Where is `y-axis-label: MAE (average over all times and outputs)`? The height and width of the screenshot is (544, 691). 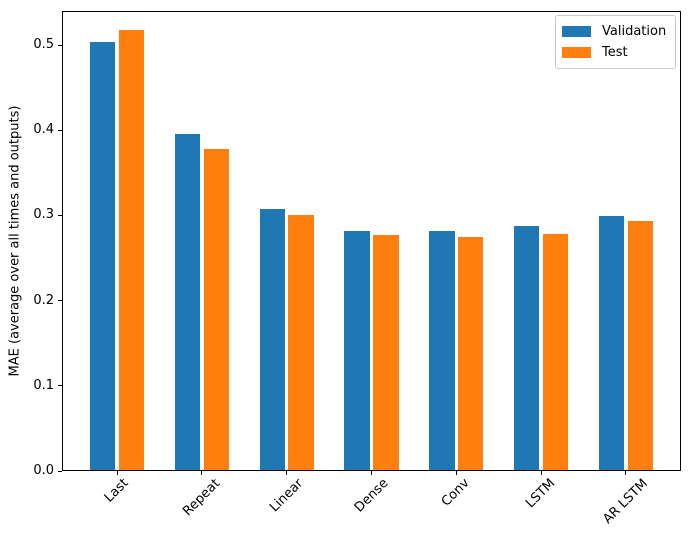
y-axis-label: MAE (average over all times and outputs) is located at coordinates (15, 241).